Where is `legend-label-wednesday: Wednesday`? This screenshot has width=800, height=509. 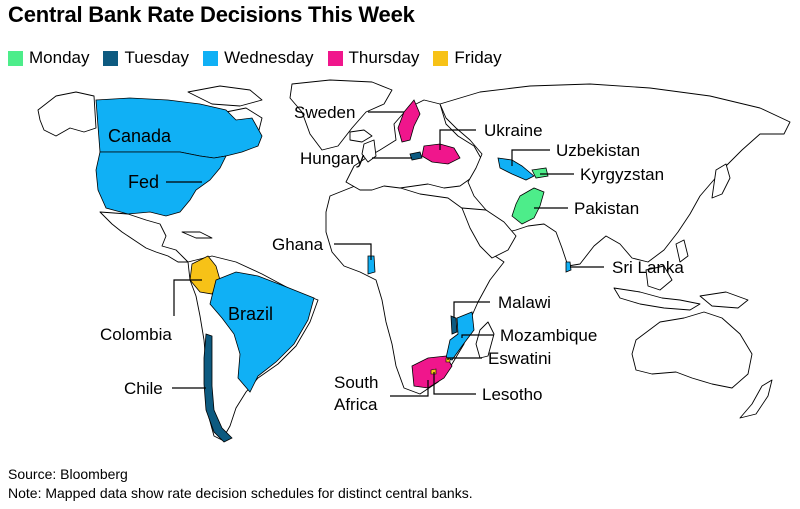
legend-label-wednesday: Wednesday is located at coordinates (269, 57).